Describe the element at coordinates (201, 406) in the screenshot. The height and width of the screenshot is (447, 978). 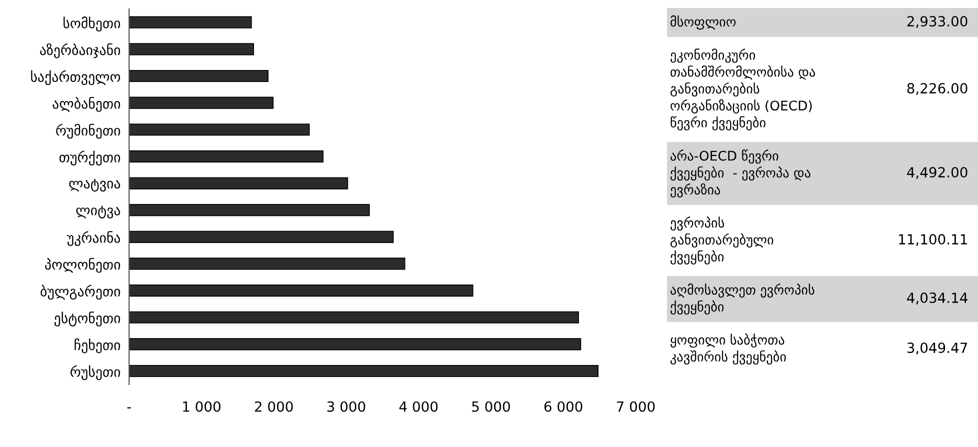
I see `x-tick-label: 1 000` at that location.